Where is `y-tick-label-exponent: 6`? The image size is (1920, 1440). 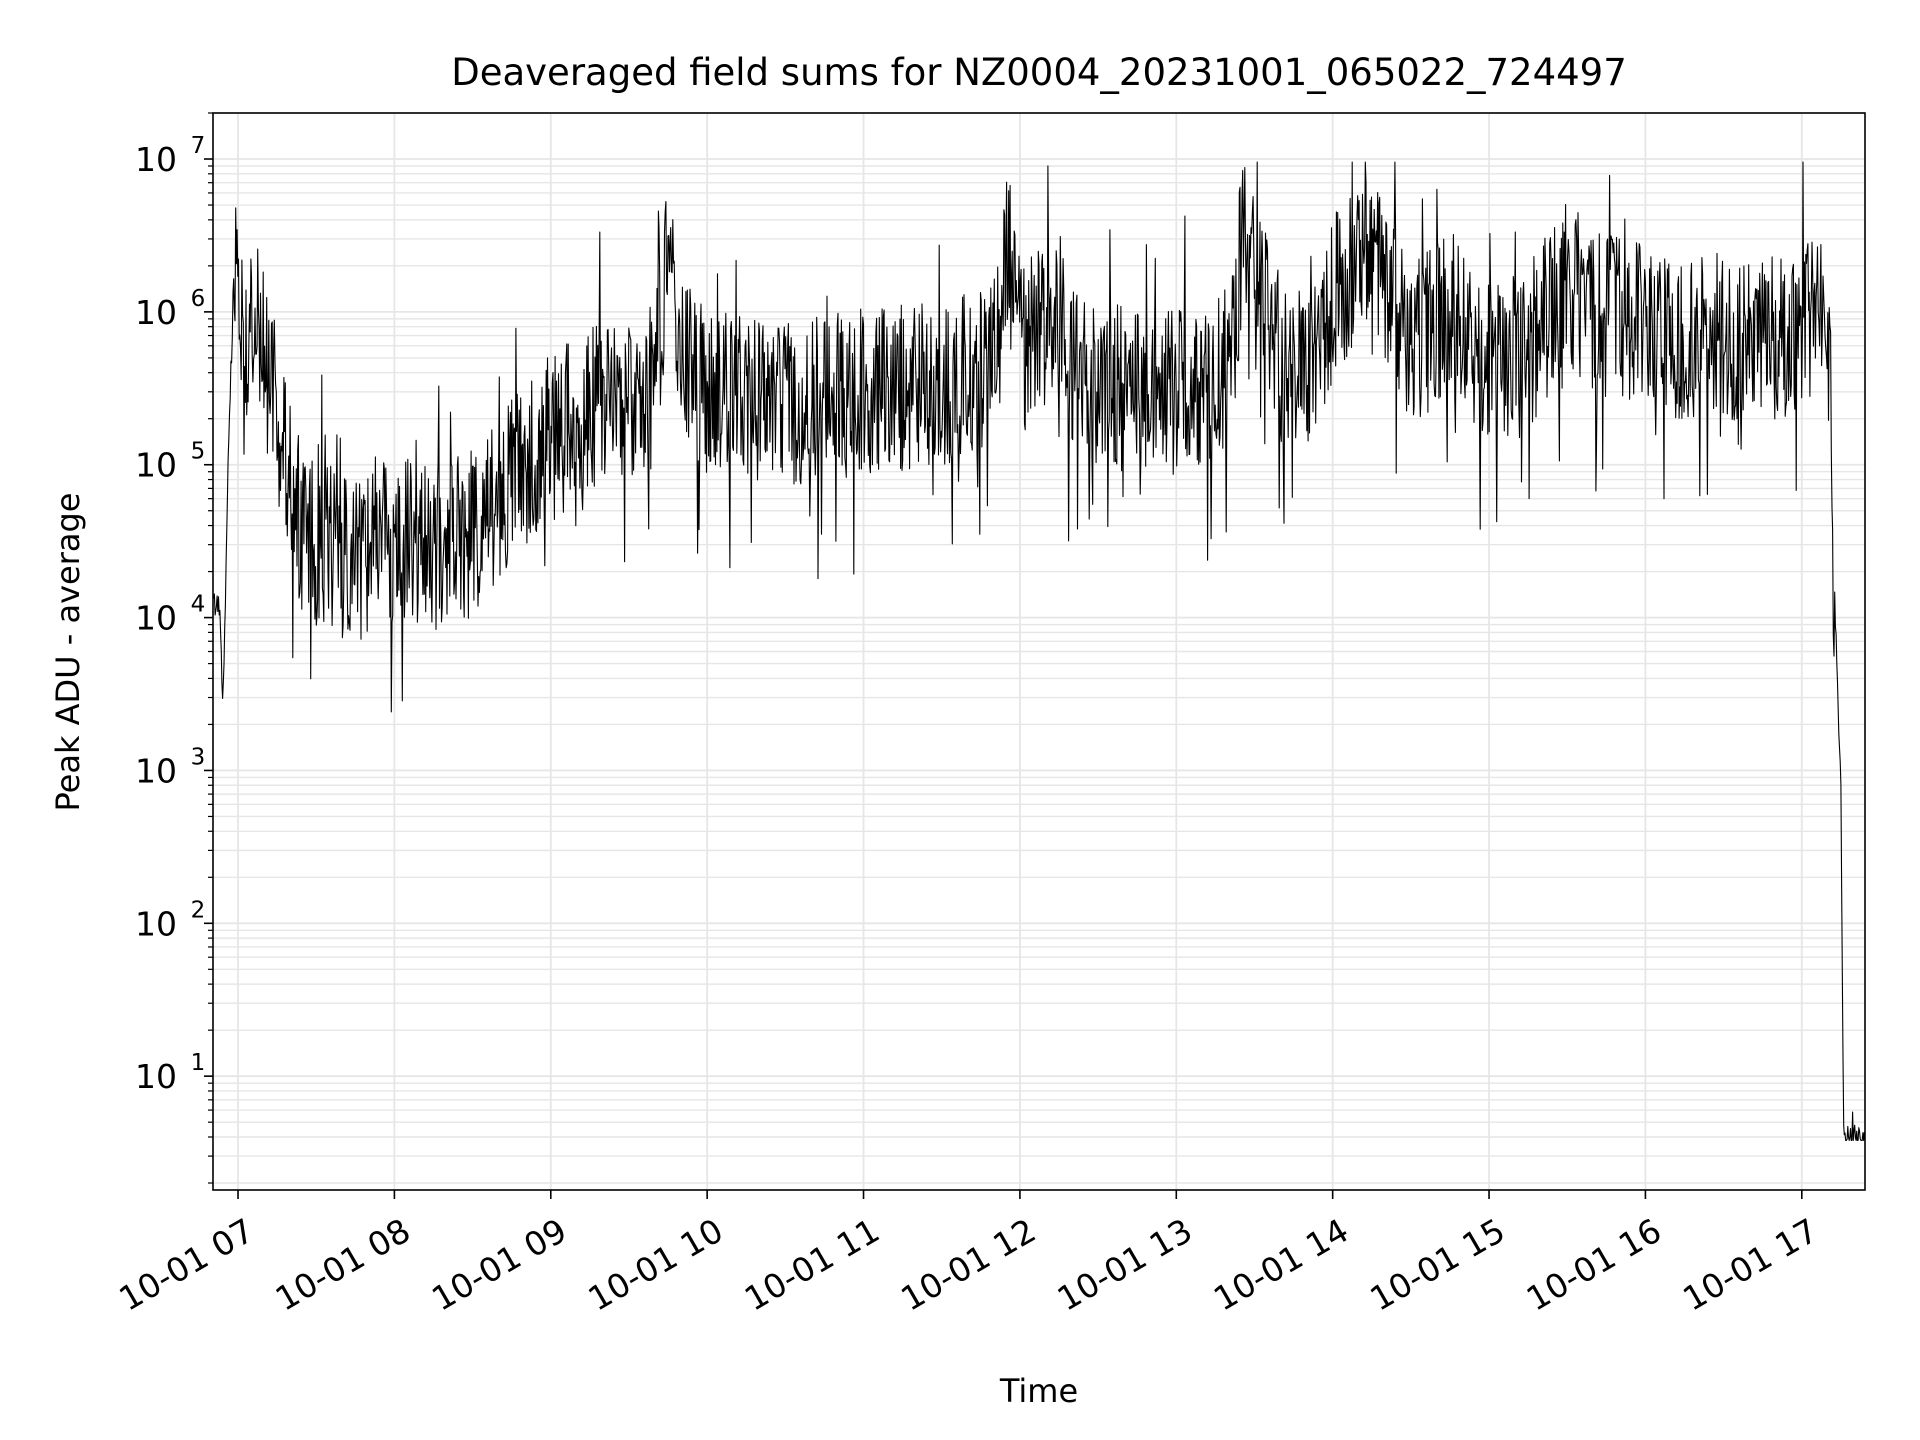
y-tick-label-exponent: 6 is located at coordinates (198, 299).